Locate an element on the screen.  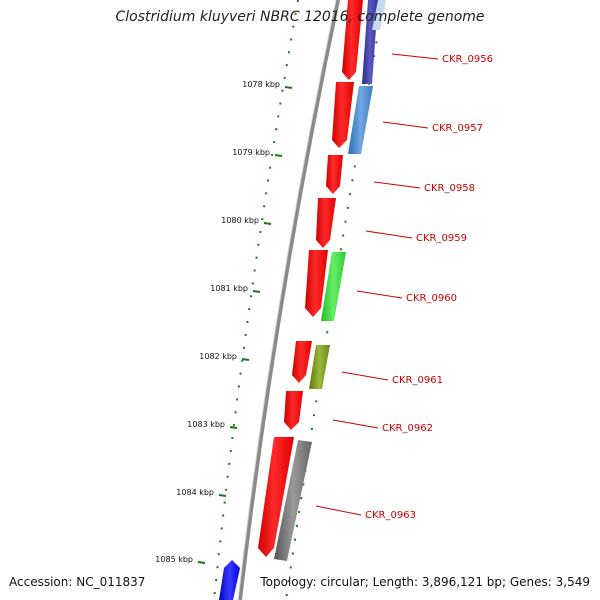
gene-label: CKR_0960 is located at coordinates (431, 298).